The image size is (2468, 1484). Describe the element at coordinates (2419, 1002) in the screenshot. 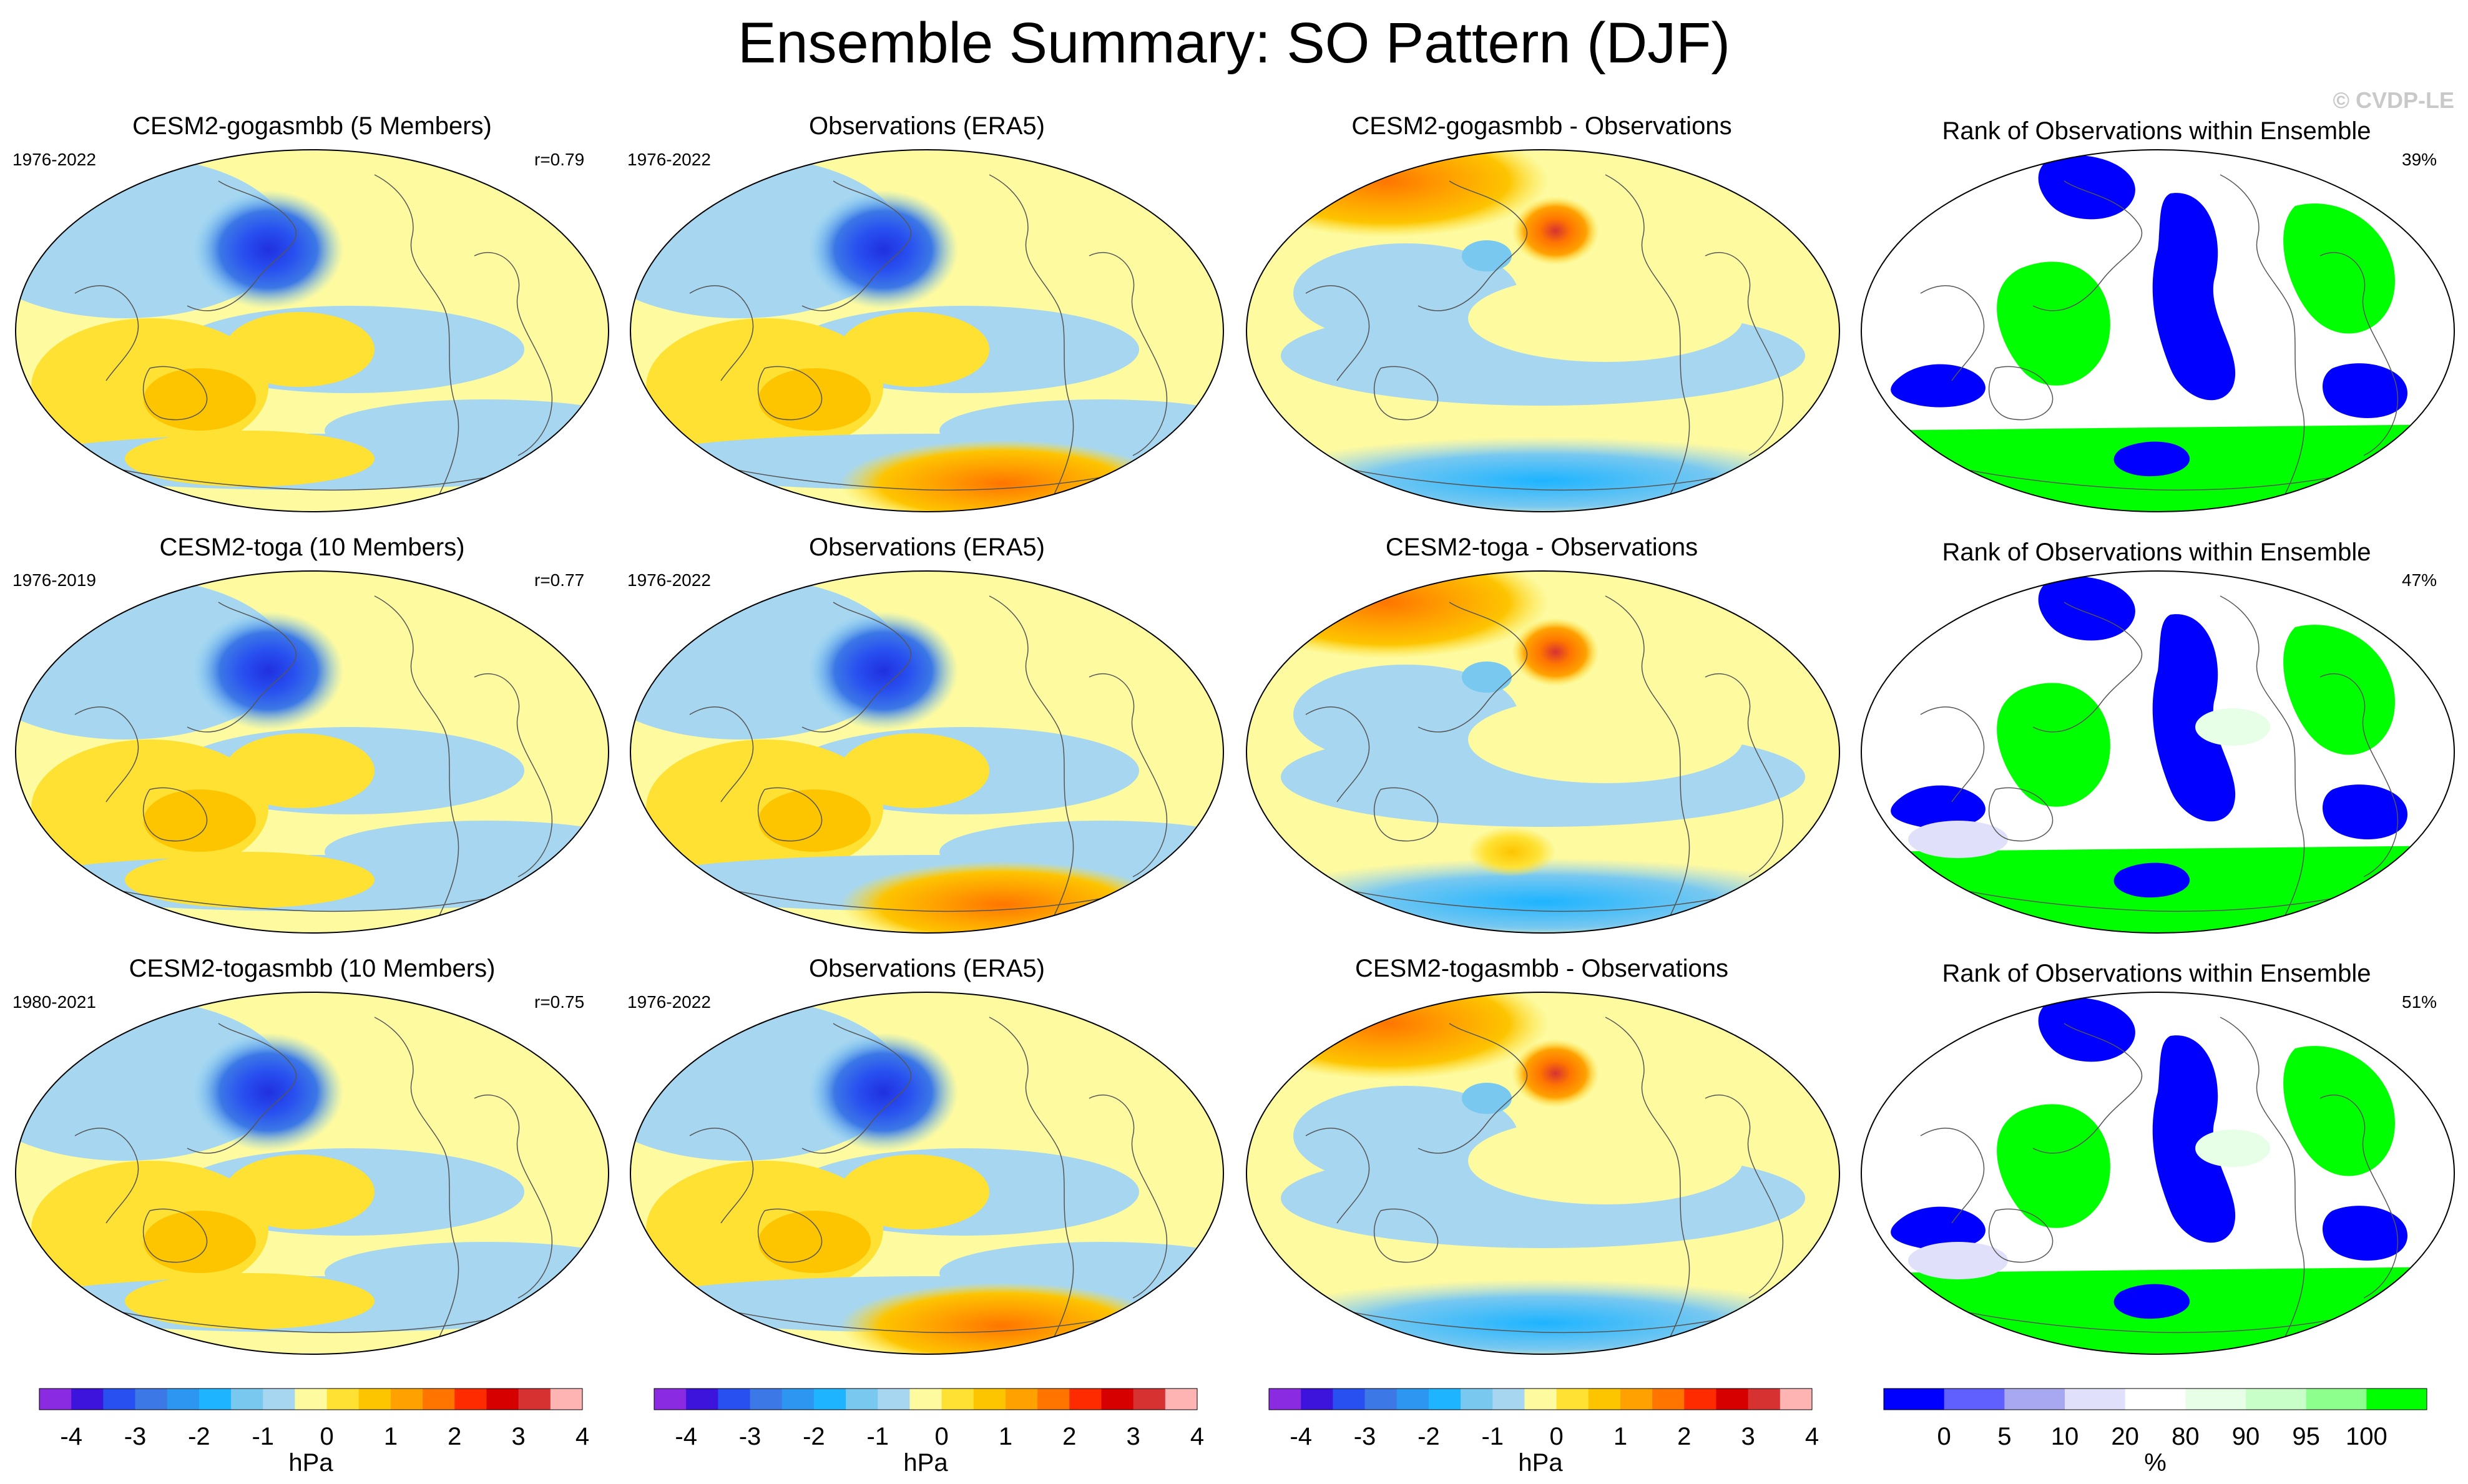

I see `panel-rank-percent: 51%` at that location.